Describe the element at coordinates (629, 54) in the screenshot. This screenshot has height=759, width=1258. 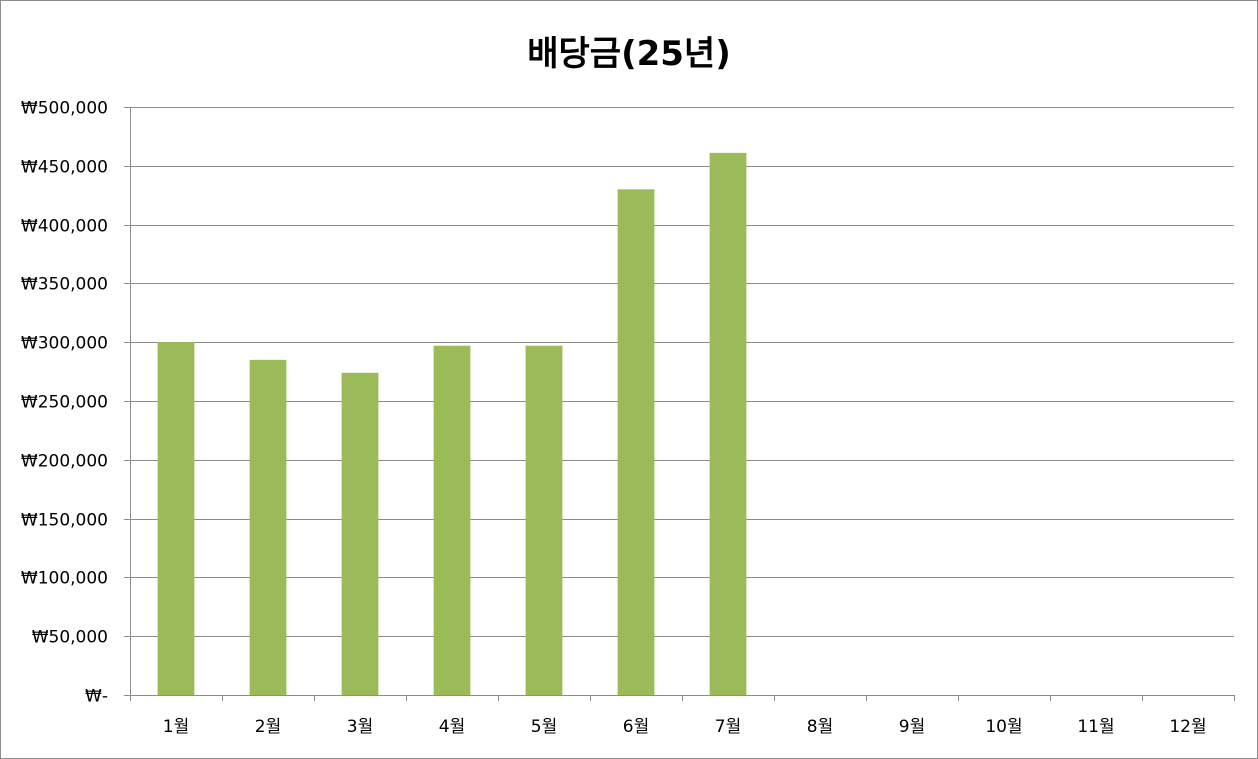
I see `chart-title: 배당금(25년)` at that location.